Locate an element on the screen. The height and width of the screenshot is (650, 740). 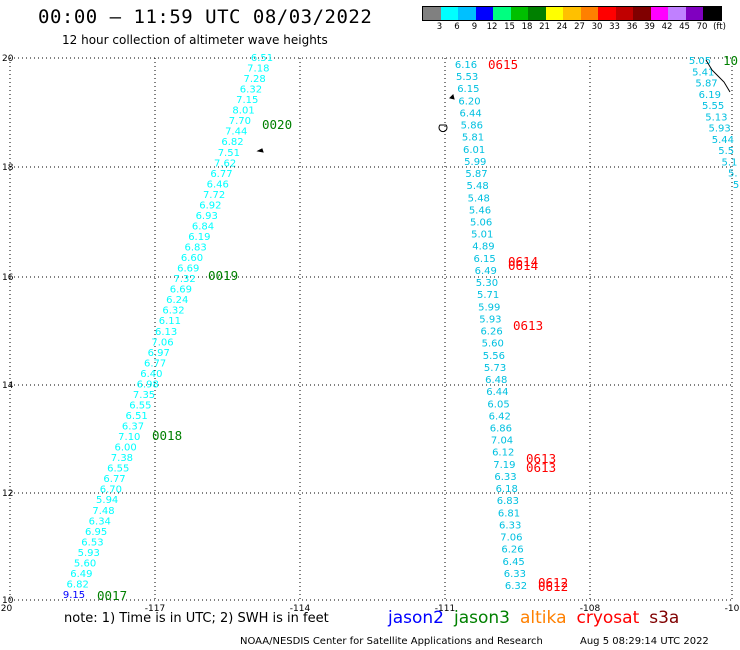
satellite-s3a: s3a is located at coordinates (664, 618).